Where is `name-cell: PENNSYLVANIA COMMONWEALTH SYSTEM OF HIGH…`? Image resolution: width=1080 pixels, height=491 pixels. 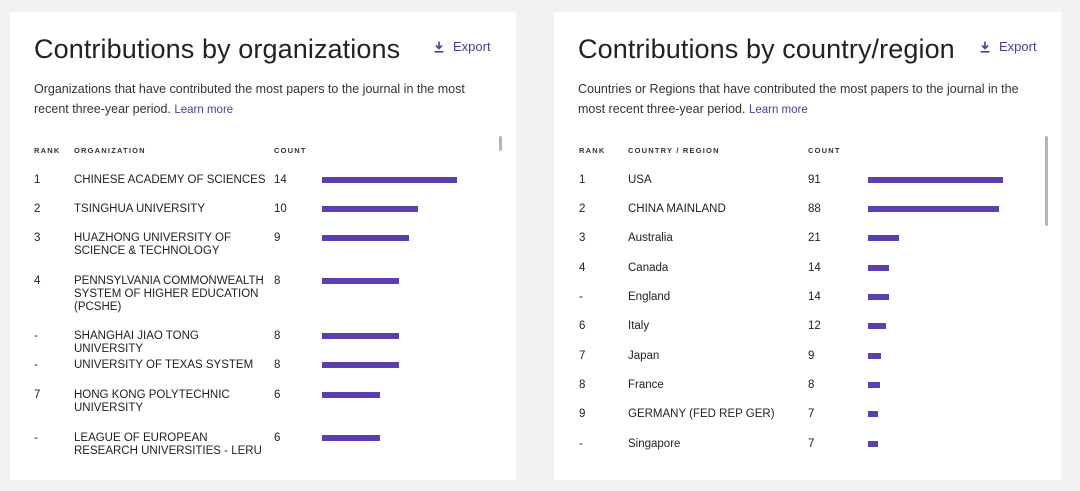
name-cell: PENNSYLVANIA COMMONWEALTH SYSTEM OF HIGH… is located at coordinates (169, 294).